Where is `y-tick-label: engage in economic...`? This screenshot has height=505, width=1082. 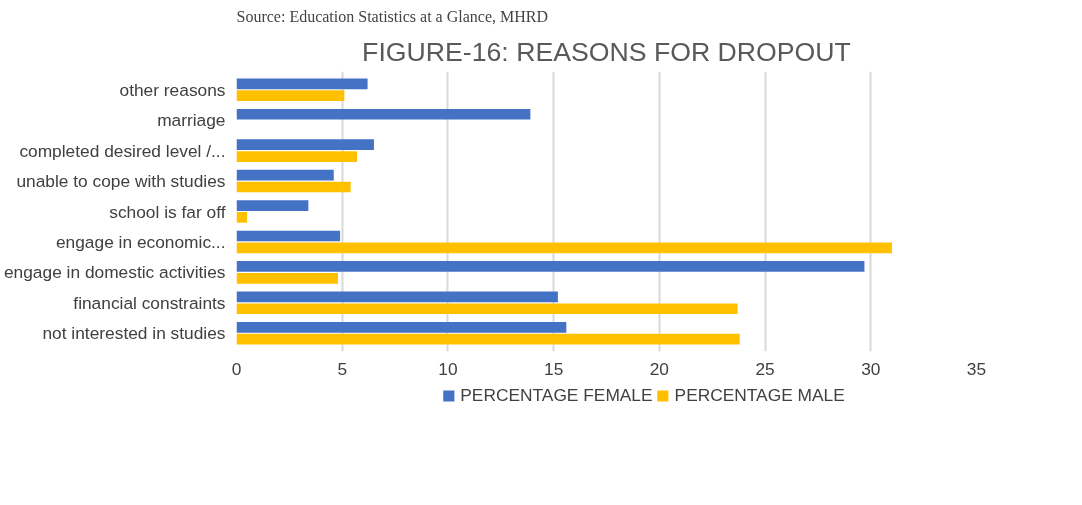 y-tick-label: engage in economic... is located at coordinates (140, 241).